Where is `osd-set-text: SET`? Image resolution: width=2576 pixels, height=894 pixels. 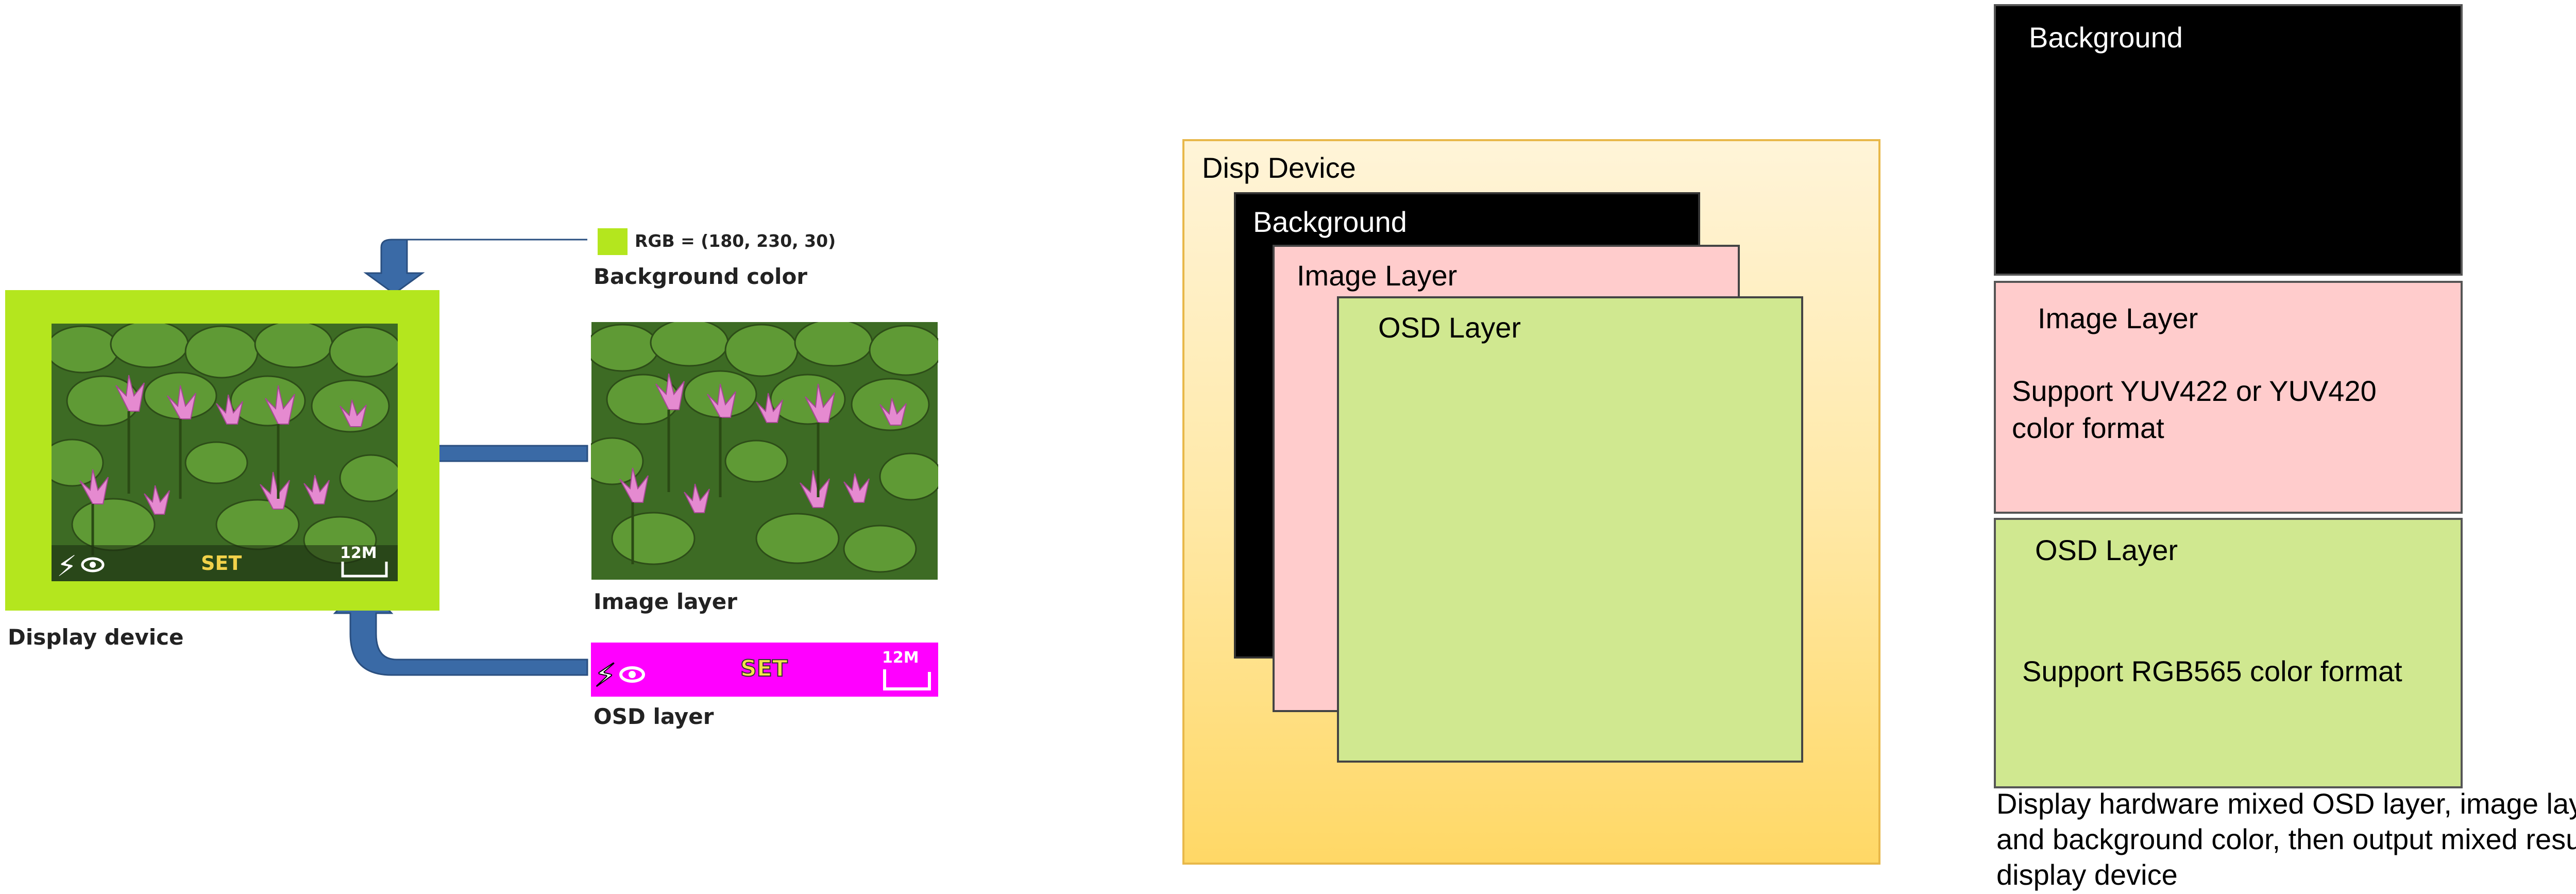
osd-set-text: SET is located at coordinates (764, 669).